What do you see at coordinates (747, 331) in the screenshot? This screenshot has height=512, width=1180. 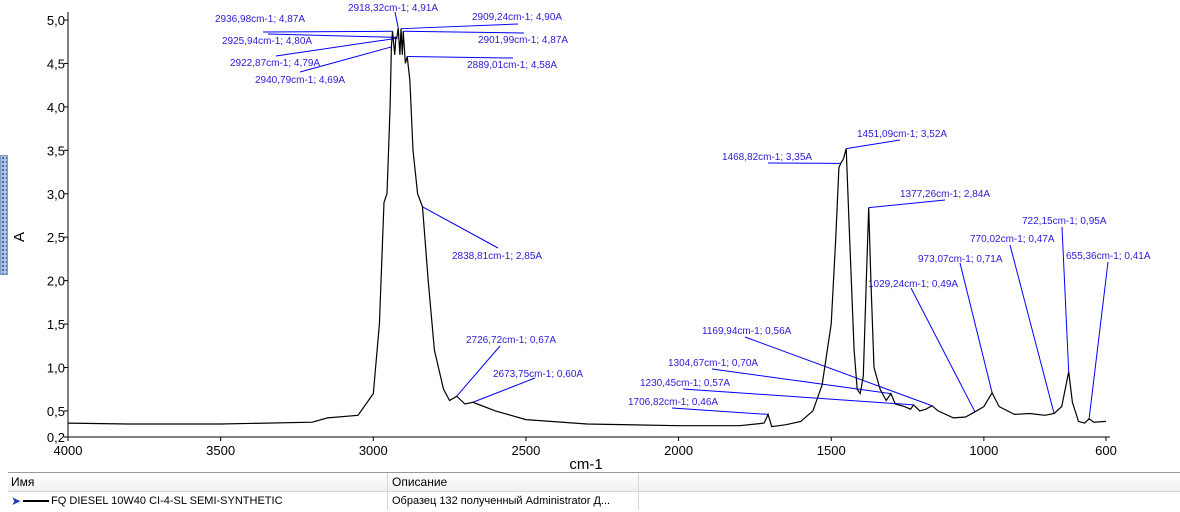 I see `peak-label: 1169,94cm-1; 0,56A` at bounding box center [747, 331].